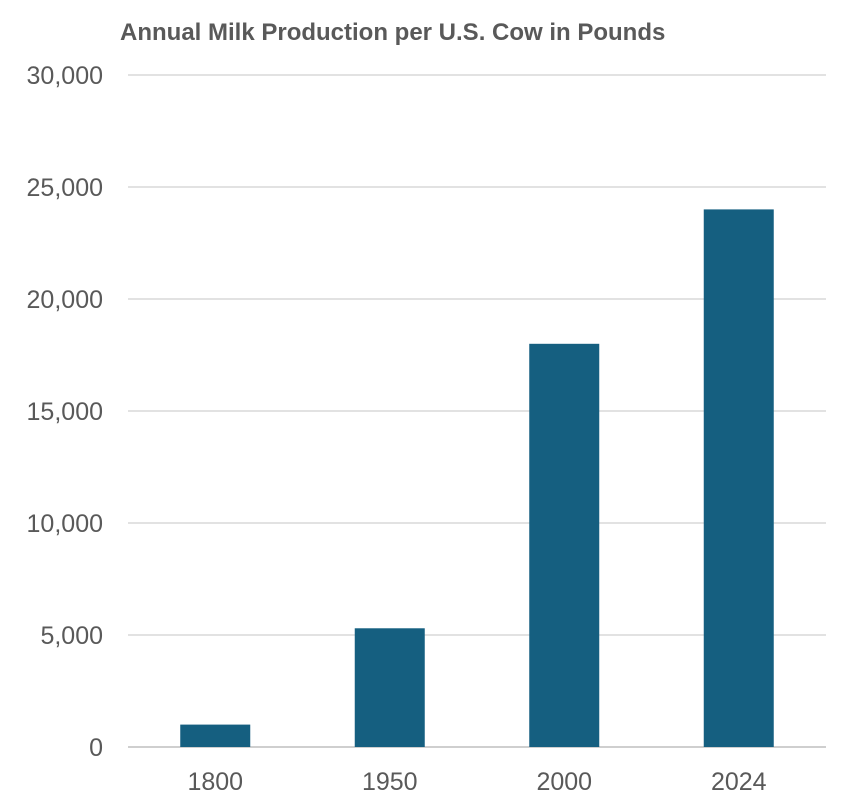 Image resolution: width=848 pixels, height=810 pixels. What do you see at coordinates (65, 76) in the screenshot?
I see `y-tick-label: 30,000` at bounding box center [65, 76].